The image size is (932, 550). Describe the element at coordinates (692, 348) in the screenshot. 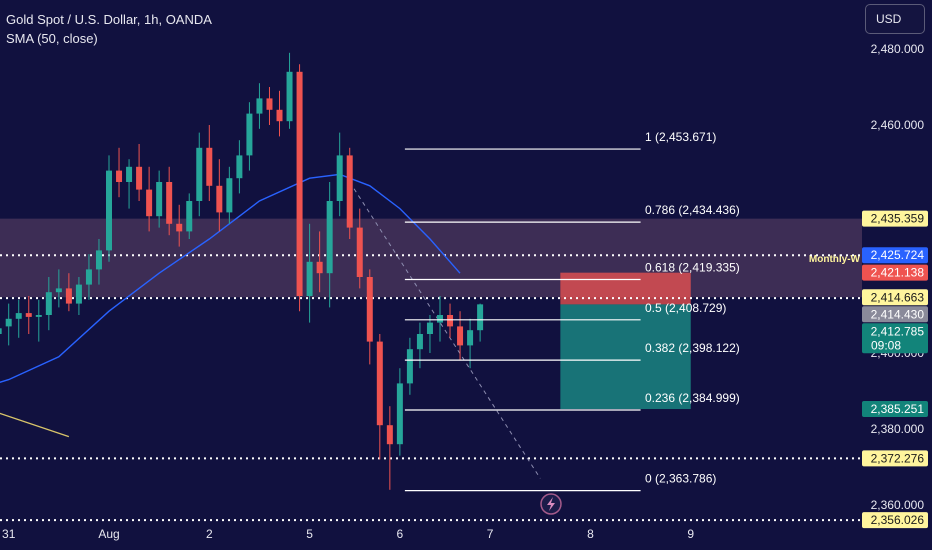

I see `fib-level-label: 0.382 (2,398.122)` at that location.